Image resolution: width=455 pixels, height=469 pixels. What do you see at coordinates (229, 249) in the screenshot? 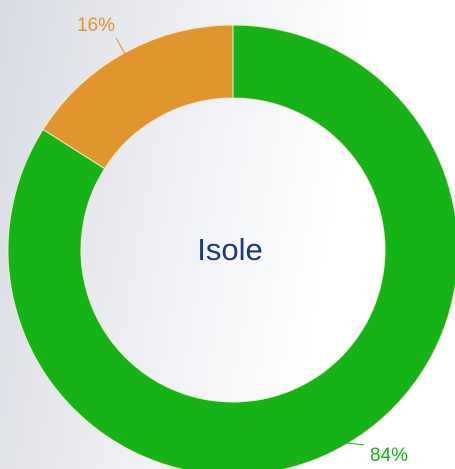
I see `center-text: Isole` at bounding box center [229, 249].